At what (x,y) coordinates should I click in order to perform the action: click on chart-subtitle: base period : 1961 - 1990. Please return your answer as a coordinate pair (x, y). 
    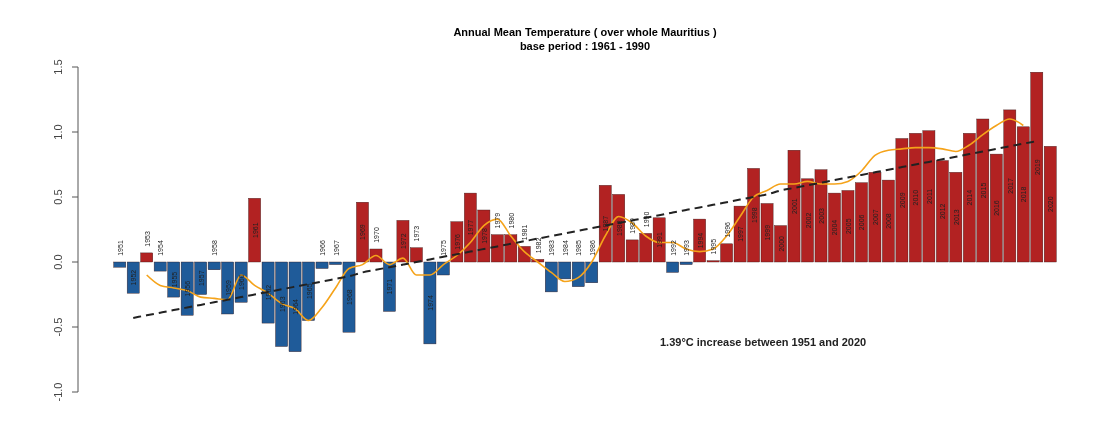
    Looking at the image, I should click on (585, 46).